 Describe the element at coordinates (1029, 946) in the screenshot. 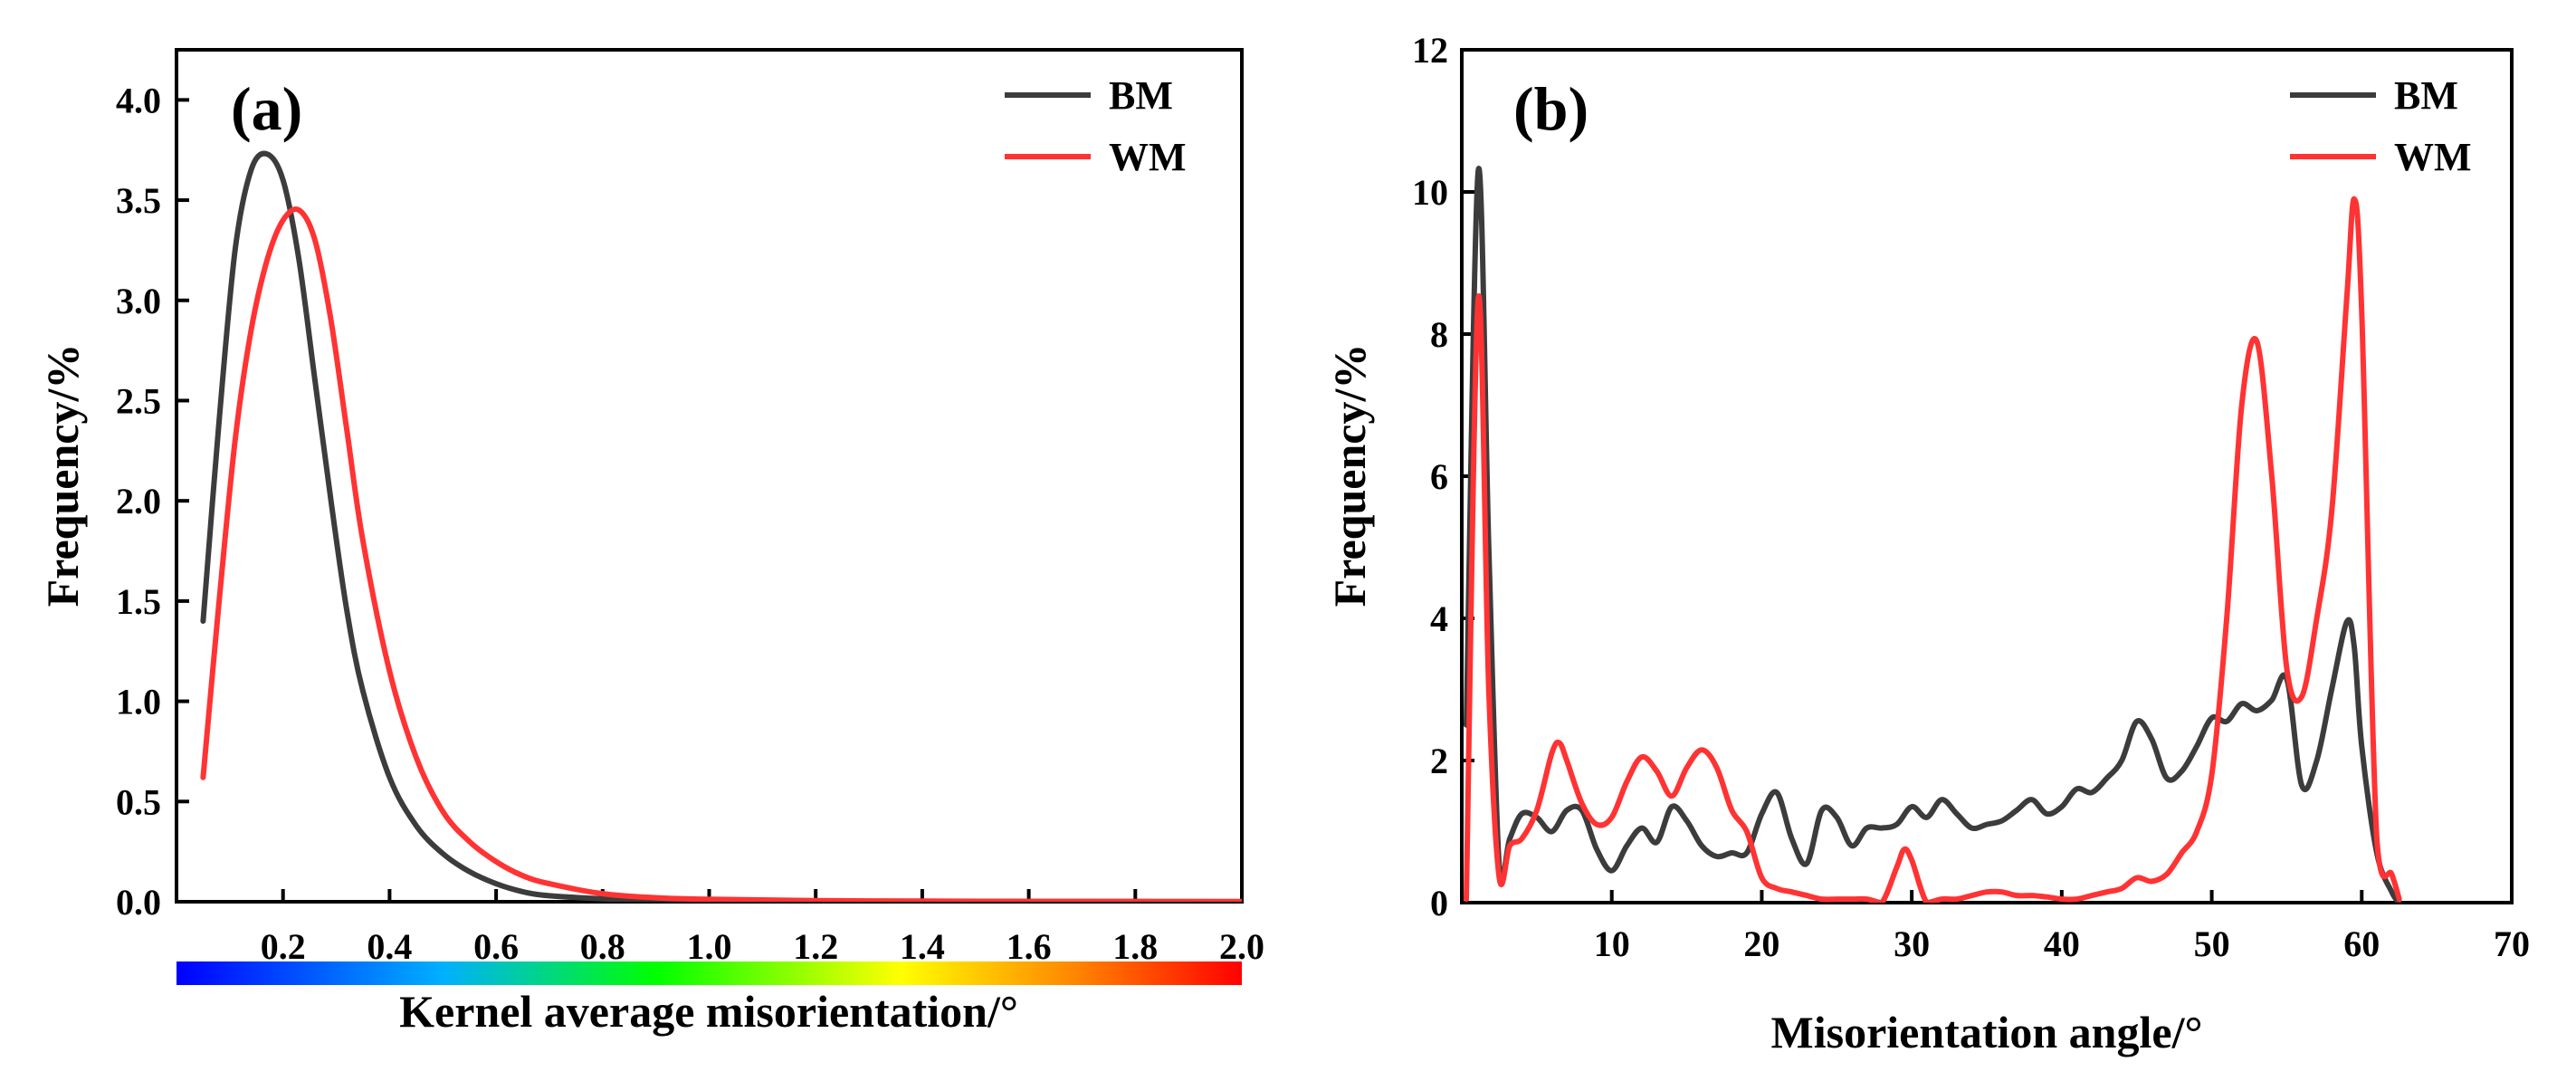

I see `panel-a-x-tick-label: 1.6` at that location.